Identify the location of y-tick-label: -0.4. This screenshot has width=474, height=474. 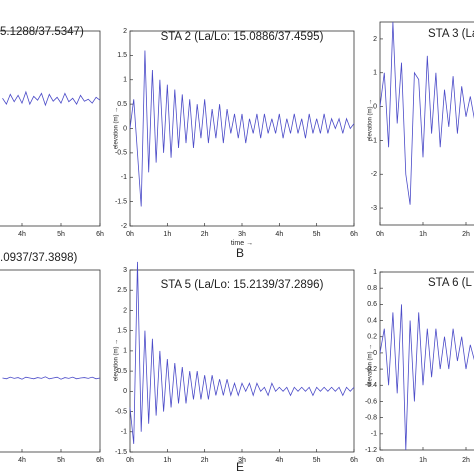
(371, 385).